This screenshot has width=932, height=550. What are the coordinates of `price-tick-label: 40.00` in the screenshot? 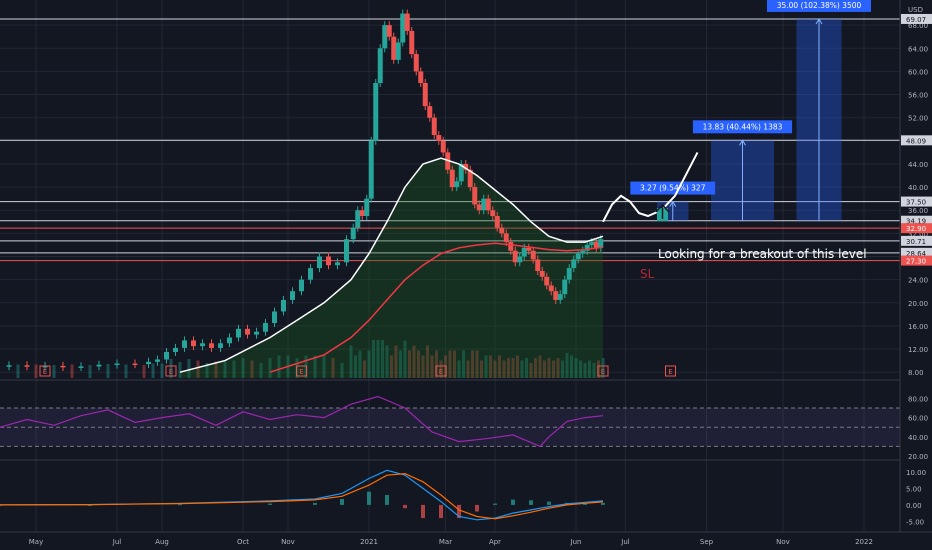 It's located at (918, 188).